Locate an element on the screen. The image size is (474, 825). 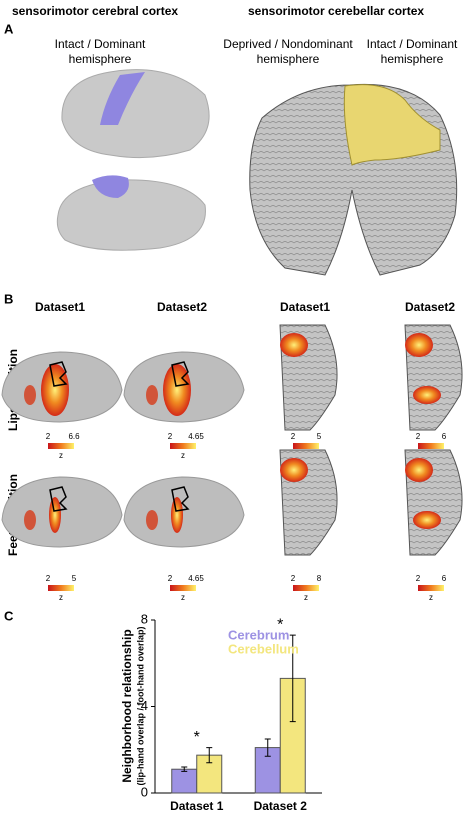
panel-label: A is located at coordinates (9, 28).